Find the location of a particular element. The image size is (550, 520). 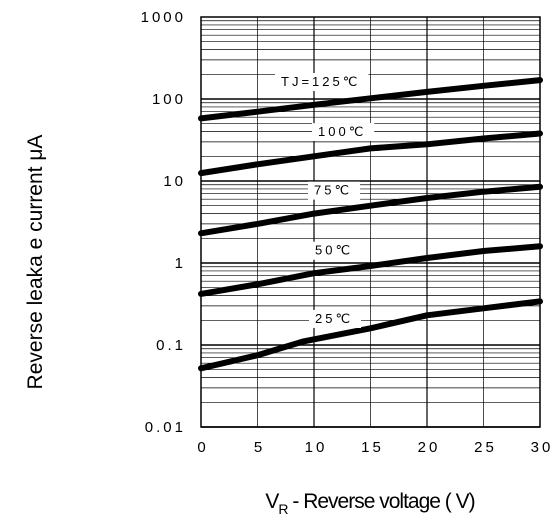

curve-label: 25℃ is located at coordinates (335, 318).